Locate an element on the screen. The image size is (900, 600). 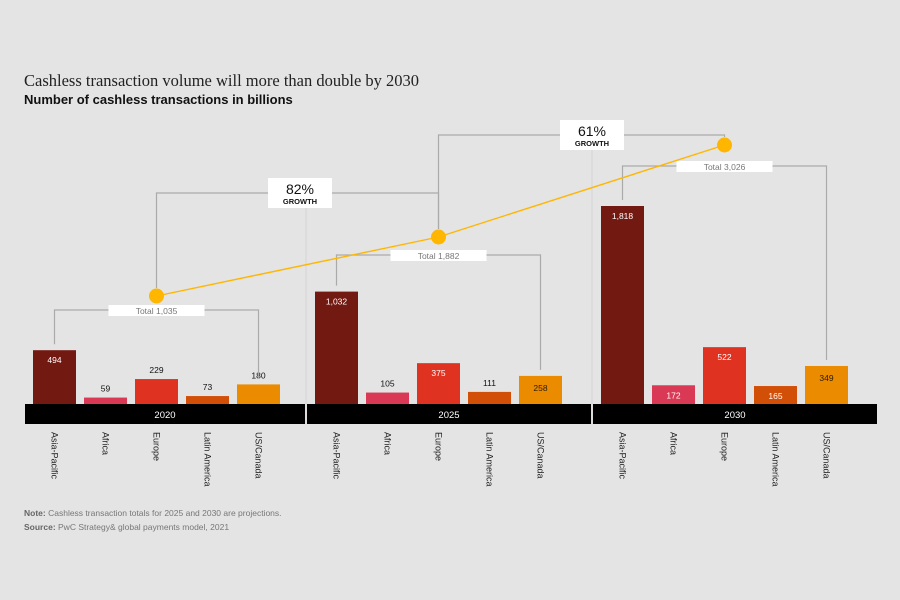
year-label: 2020 is located at coordinates (164, 415).